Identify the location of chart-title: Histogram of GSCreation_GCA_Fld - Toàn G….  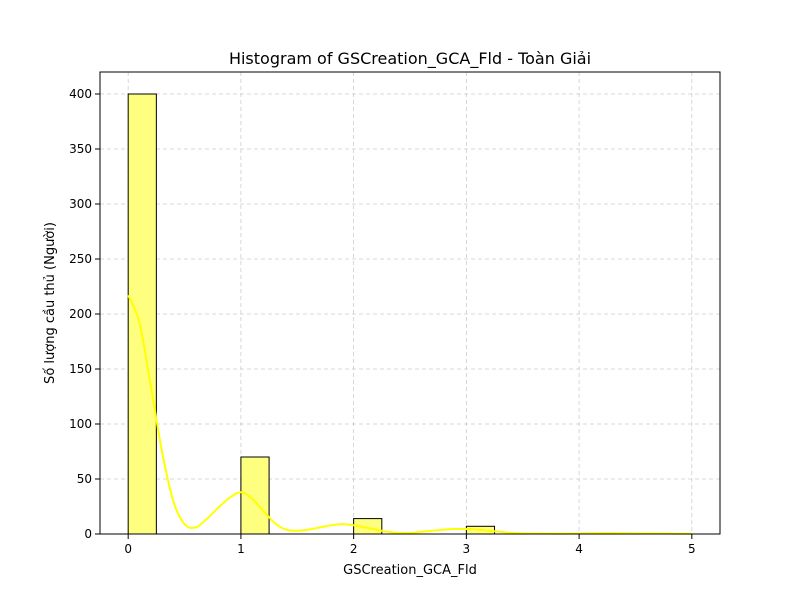
(410, 59).